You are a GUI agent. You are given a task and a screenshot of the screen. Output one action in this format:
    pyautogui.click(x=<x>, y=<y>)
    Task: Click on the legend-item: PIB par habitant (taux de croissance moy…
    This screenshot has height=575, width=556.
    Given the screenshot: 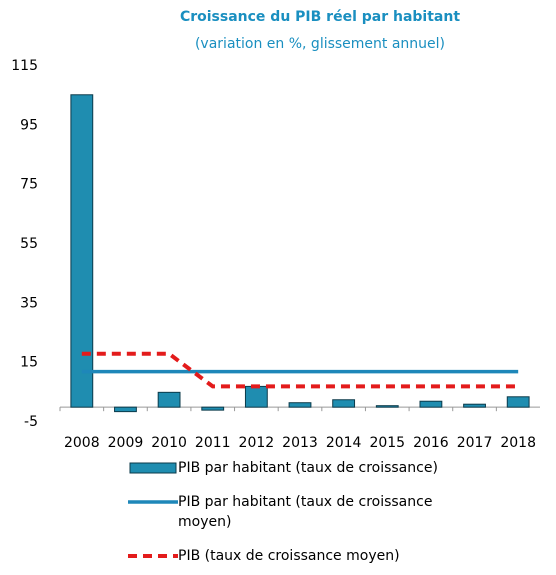 What is the action you would take?
    pyautogui.click(x=328, y=512)
    